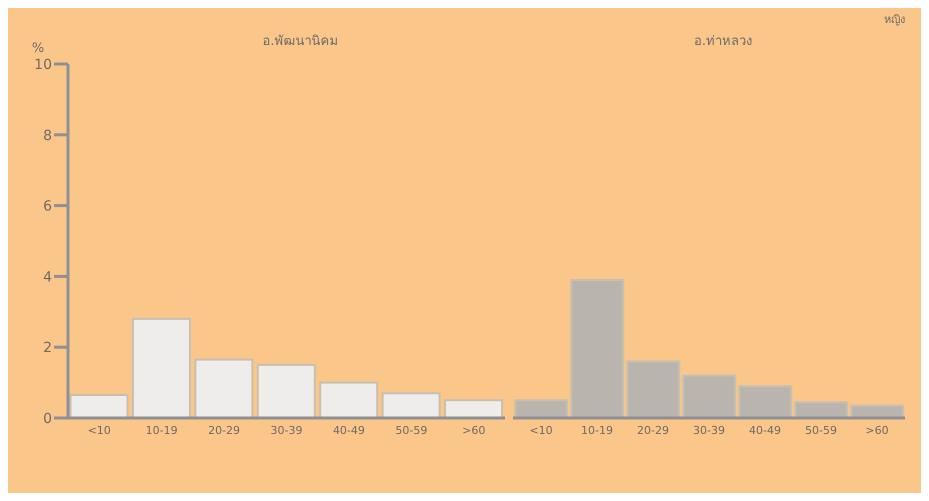  Describe the element at coordinates (47, 206) in the screenshot. I see `y-tick-label: 6` at that location.